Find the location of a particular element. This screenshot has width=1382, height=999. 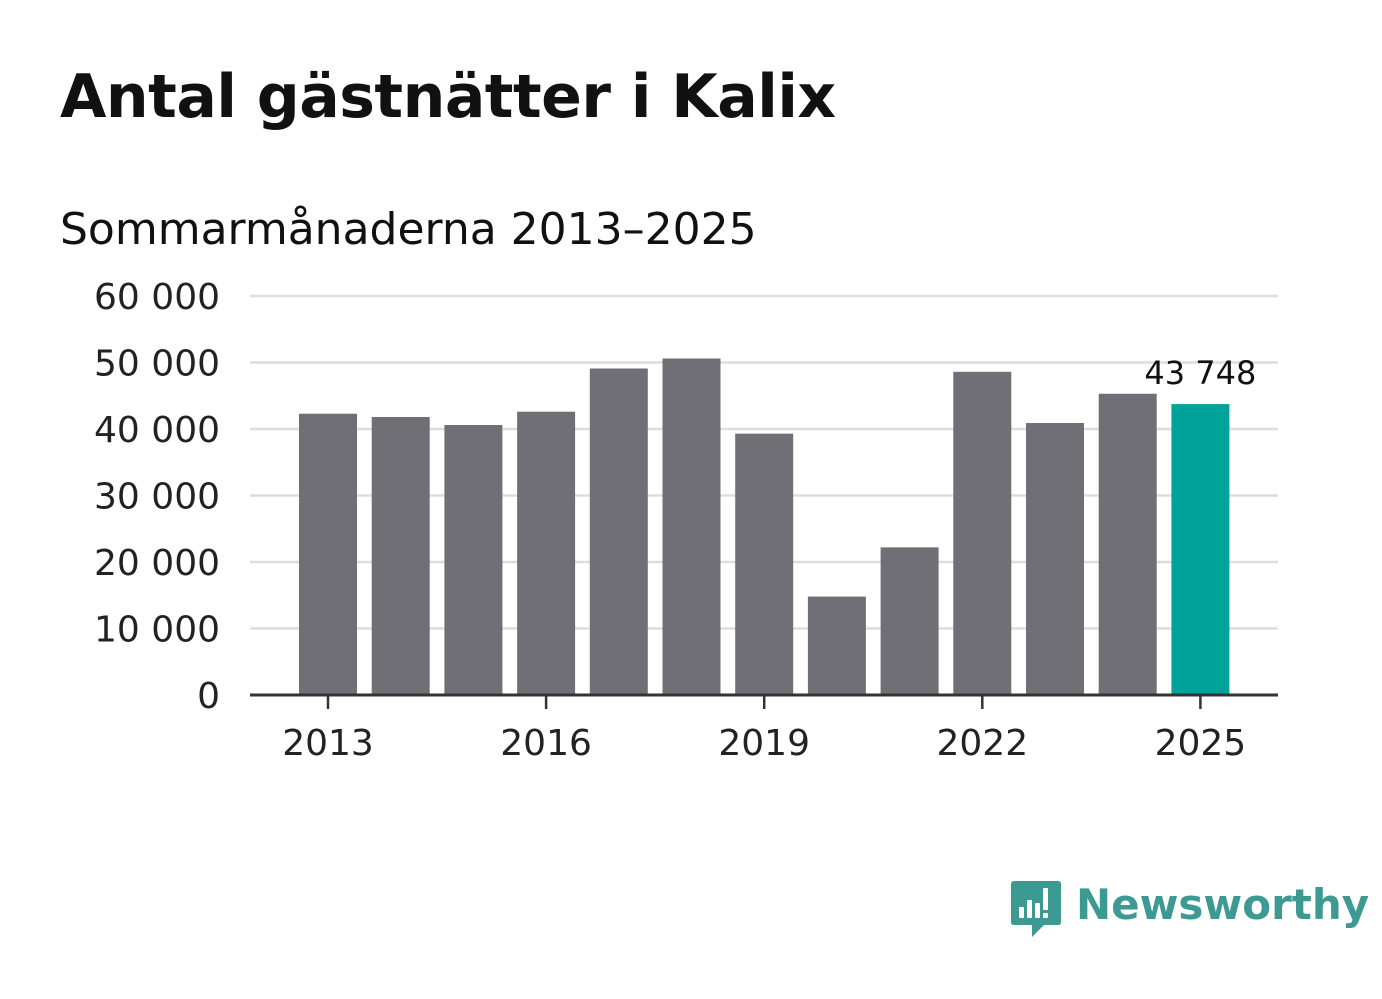

bar-2023 is located at coordinates (1055, 559).